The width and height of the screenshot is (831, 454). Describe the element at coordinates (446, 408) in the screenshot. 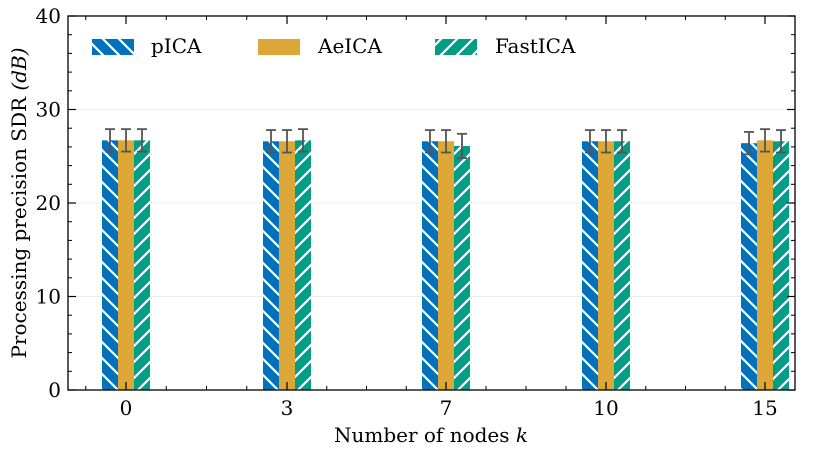

I see `x-tick-label: 7` at that location.